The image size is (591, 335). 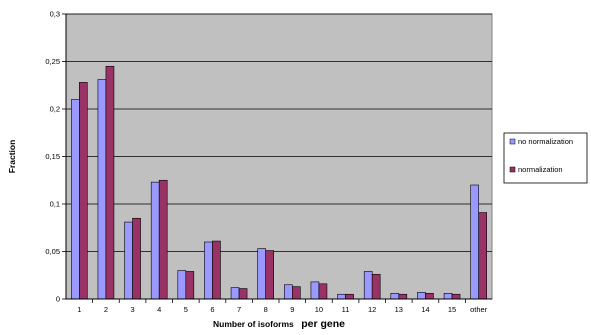 What do you see at coordinates (239, 309) in the screenshot?
I see `x-tick-label: 7` at bounding box center [239, 309].